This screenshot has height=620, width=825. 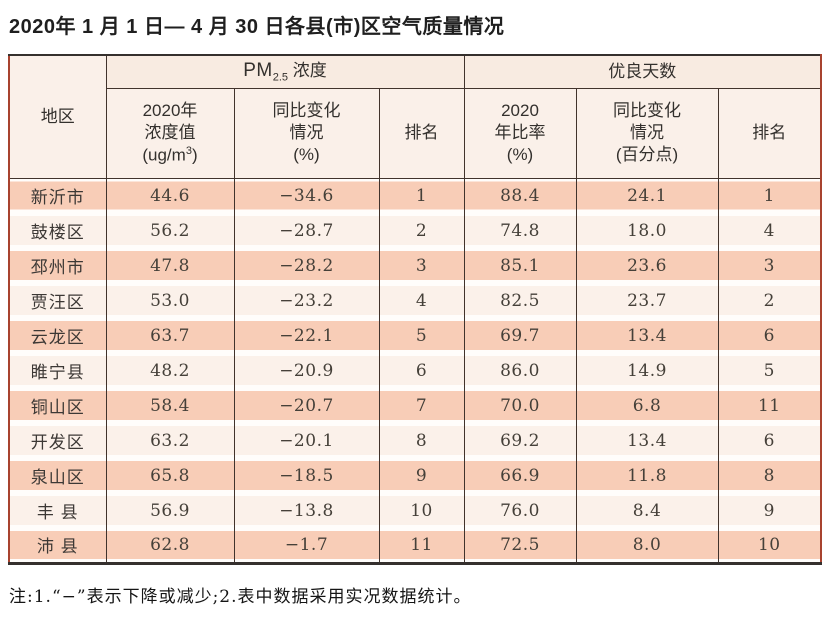 What do you see at coordinates (57, 230) in the screenshot?
I see `region-cell: 鼓楼区` at bounding box center [57, 230].